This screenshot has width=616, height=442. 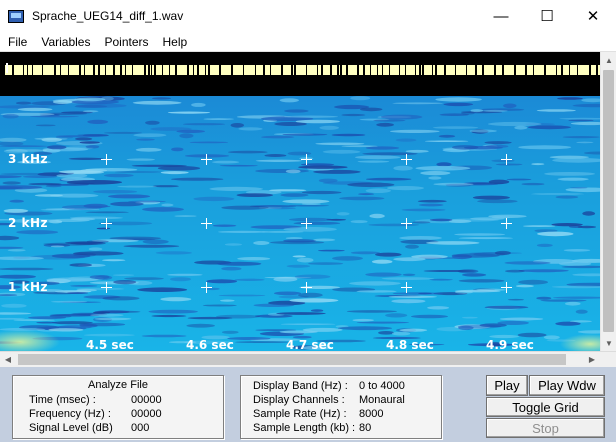 What do you see at coordinates (371, 414) in the screenshot?
I see `sample-rate-value: 8000` at bounding box center [371, 414].